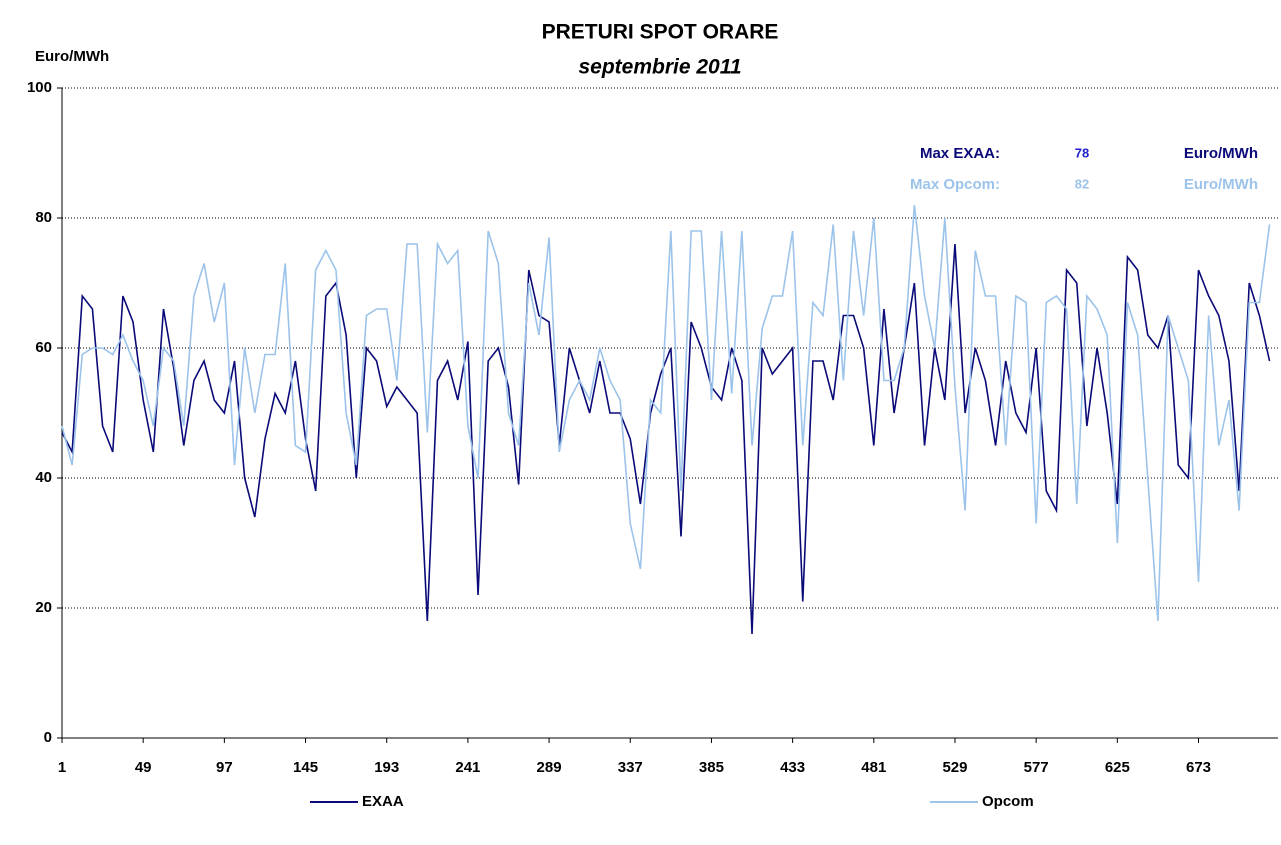 This screenshot has width=1281, height=845. I want to click on x-tick-label: 193, so click(386, 767).